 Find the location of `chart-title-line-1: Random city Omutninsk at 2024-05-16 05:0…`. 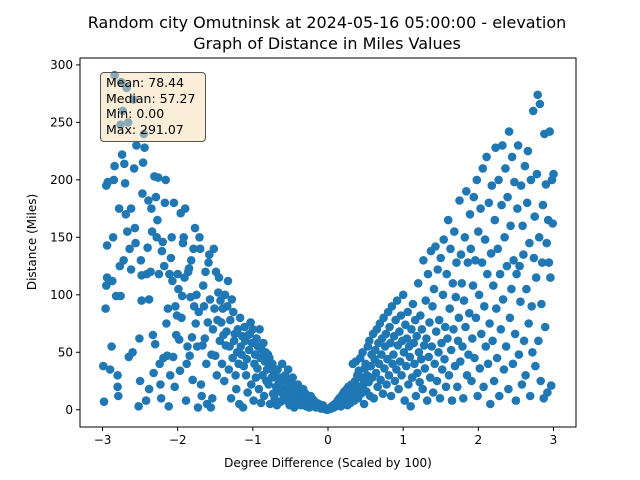

chart-title-line-1: Random city Omutninsk at 2024-05-16 05:0… is located at coordinates (327, 22).